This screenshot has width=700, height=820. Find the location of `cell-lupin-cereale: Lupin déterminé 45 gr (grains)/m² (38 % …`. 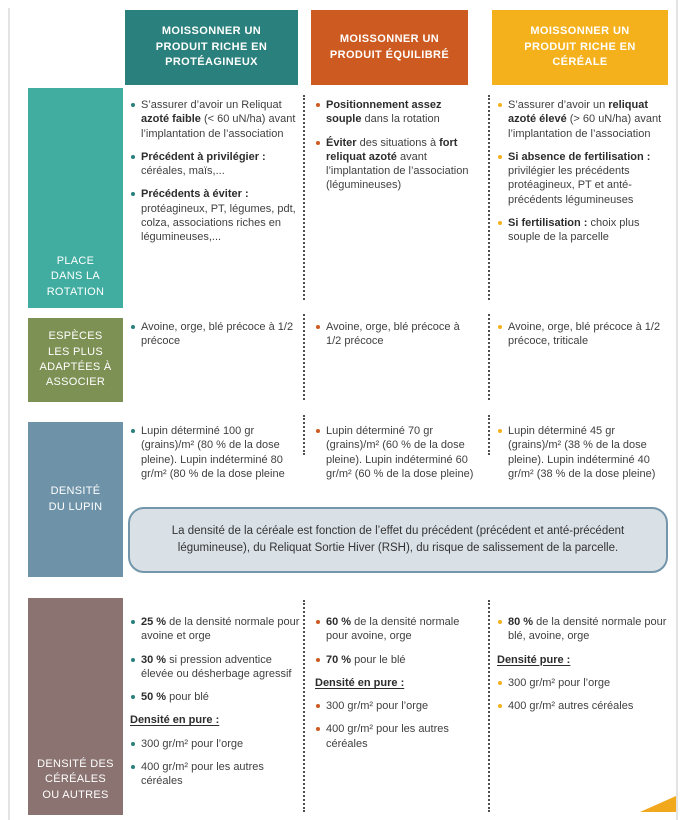

cell-lupin-cereale: Lupin déterminé 45 gr (grains)/m² (38 % … is located at coordinates (583, 457).